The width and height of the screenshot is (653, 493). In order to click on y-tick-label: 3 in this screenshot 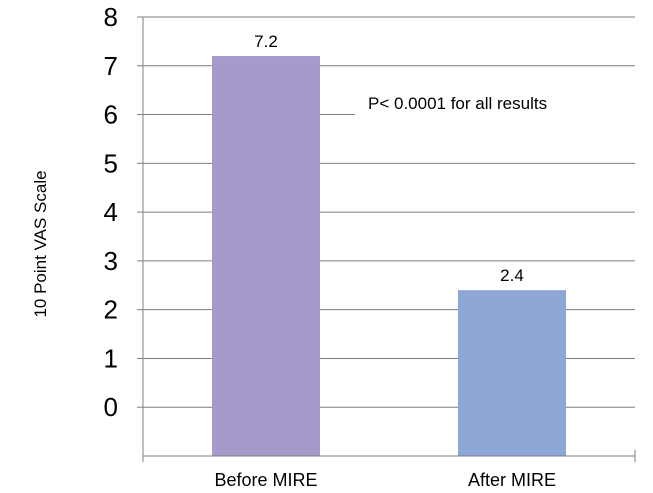, I will do `click(111, 261)`.